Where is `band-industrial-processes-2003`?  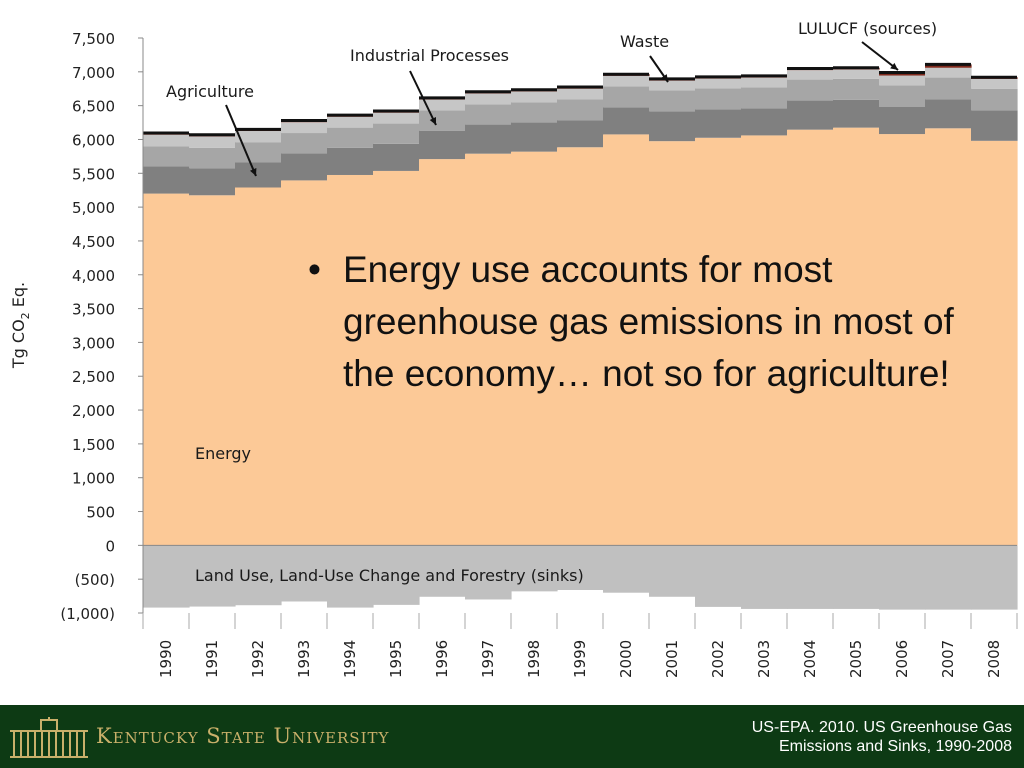 band-industrial-processes-2003 is located at coordinates (764, 122).